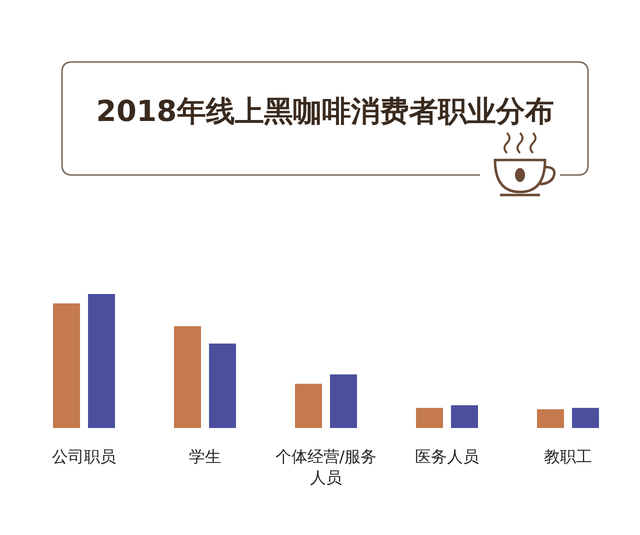 The height and width of the screenshot is (535, 640). What do you see at coordinates (326, 467) in the screenshot?
I see `x-tick-label: 个体经营/服务人员` at bounding box center [326, 467].